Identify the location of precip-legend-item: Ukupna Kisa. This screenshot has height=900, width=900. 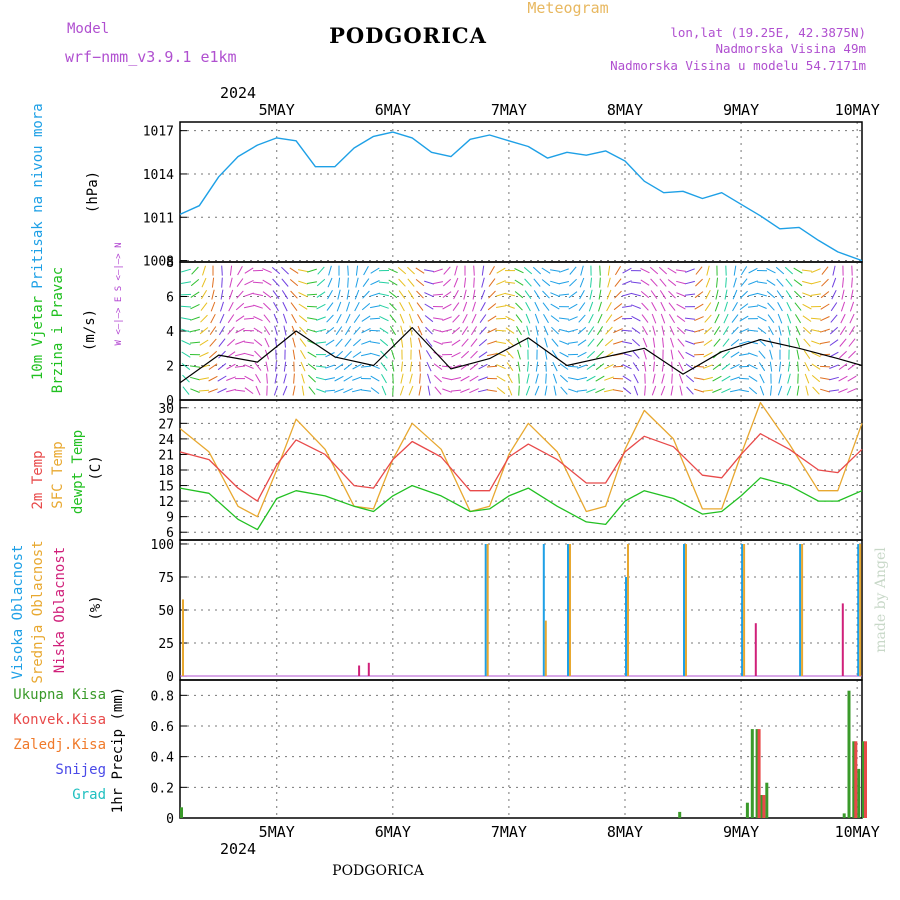
(59, 695).